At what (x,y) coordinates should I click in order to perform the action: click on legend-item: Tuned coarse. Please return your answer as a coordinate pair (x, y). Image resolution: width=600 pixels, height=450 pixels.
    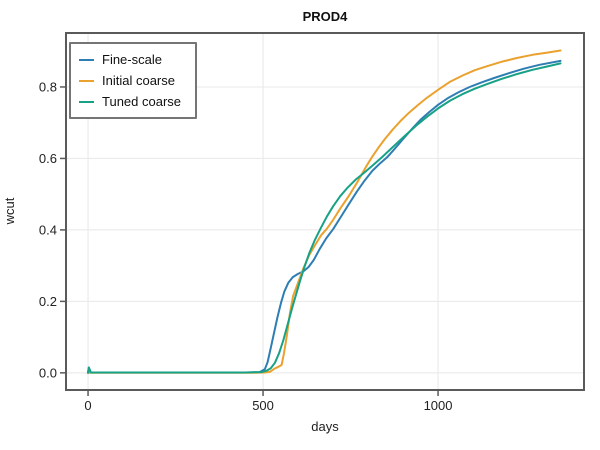
    Looking at the image, I should click on (137, 101).